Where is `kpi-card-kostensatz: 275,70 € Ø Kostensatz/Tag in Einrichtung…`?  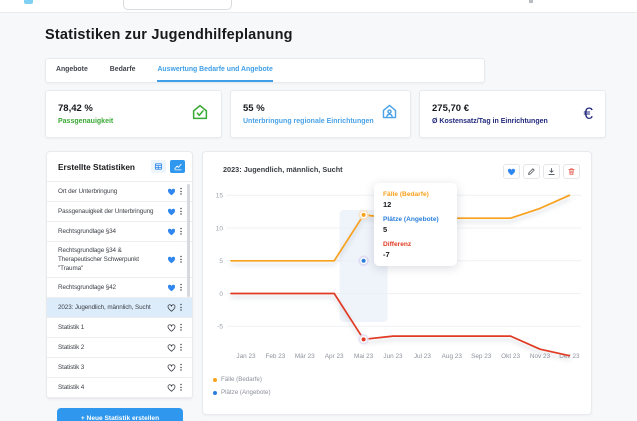
kpi-card-kostensatz: 275,70 € Ø Kostensatz/Tag in Einrichtung… is located at coordinates (512, 114).